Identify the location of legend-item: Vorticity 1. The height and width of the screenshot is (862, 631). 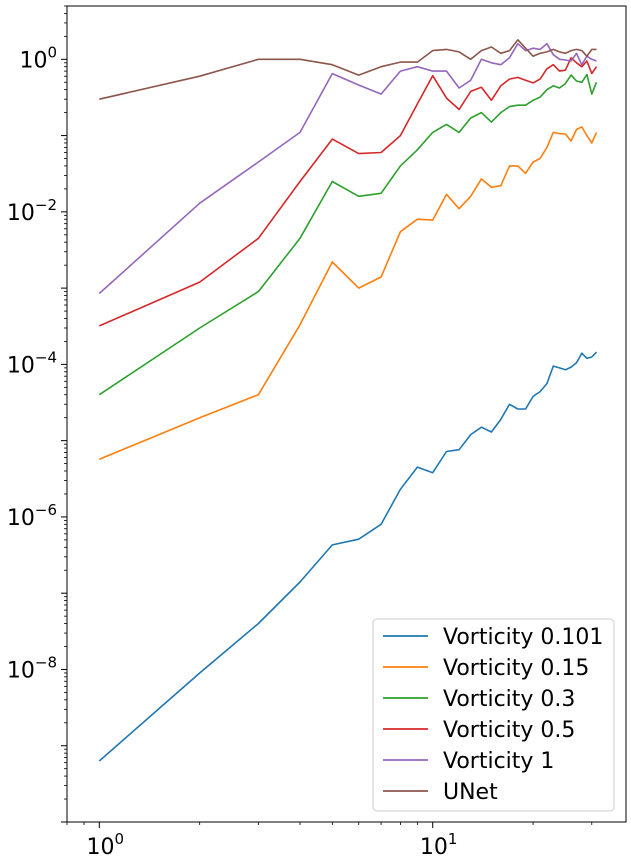
(468, 761).